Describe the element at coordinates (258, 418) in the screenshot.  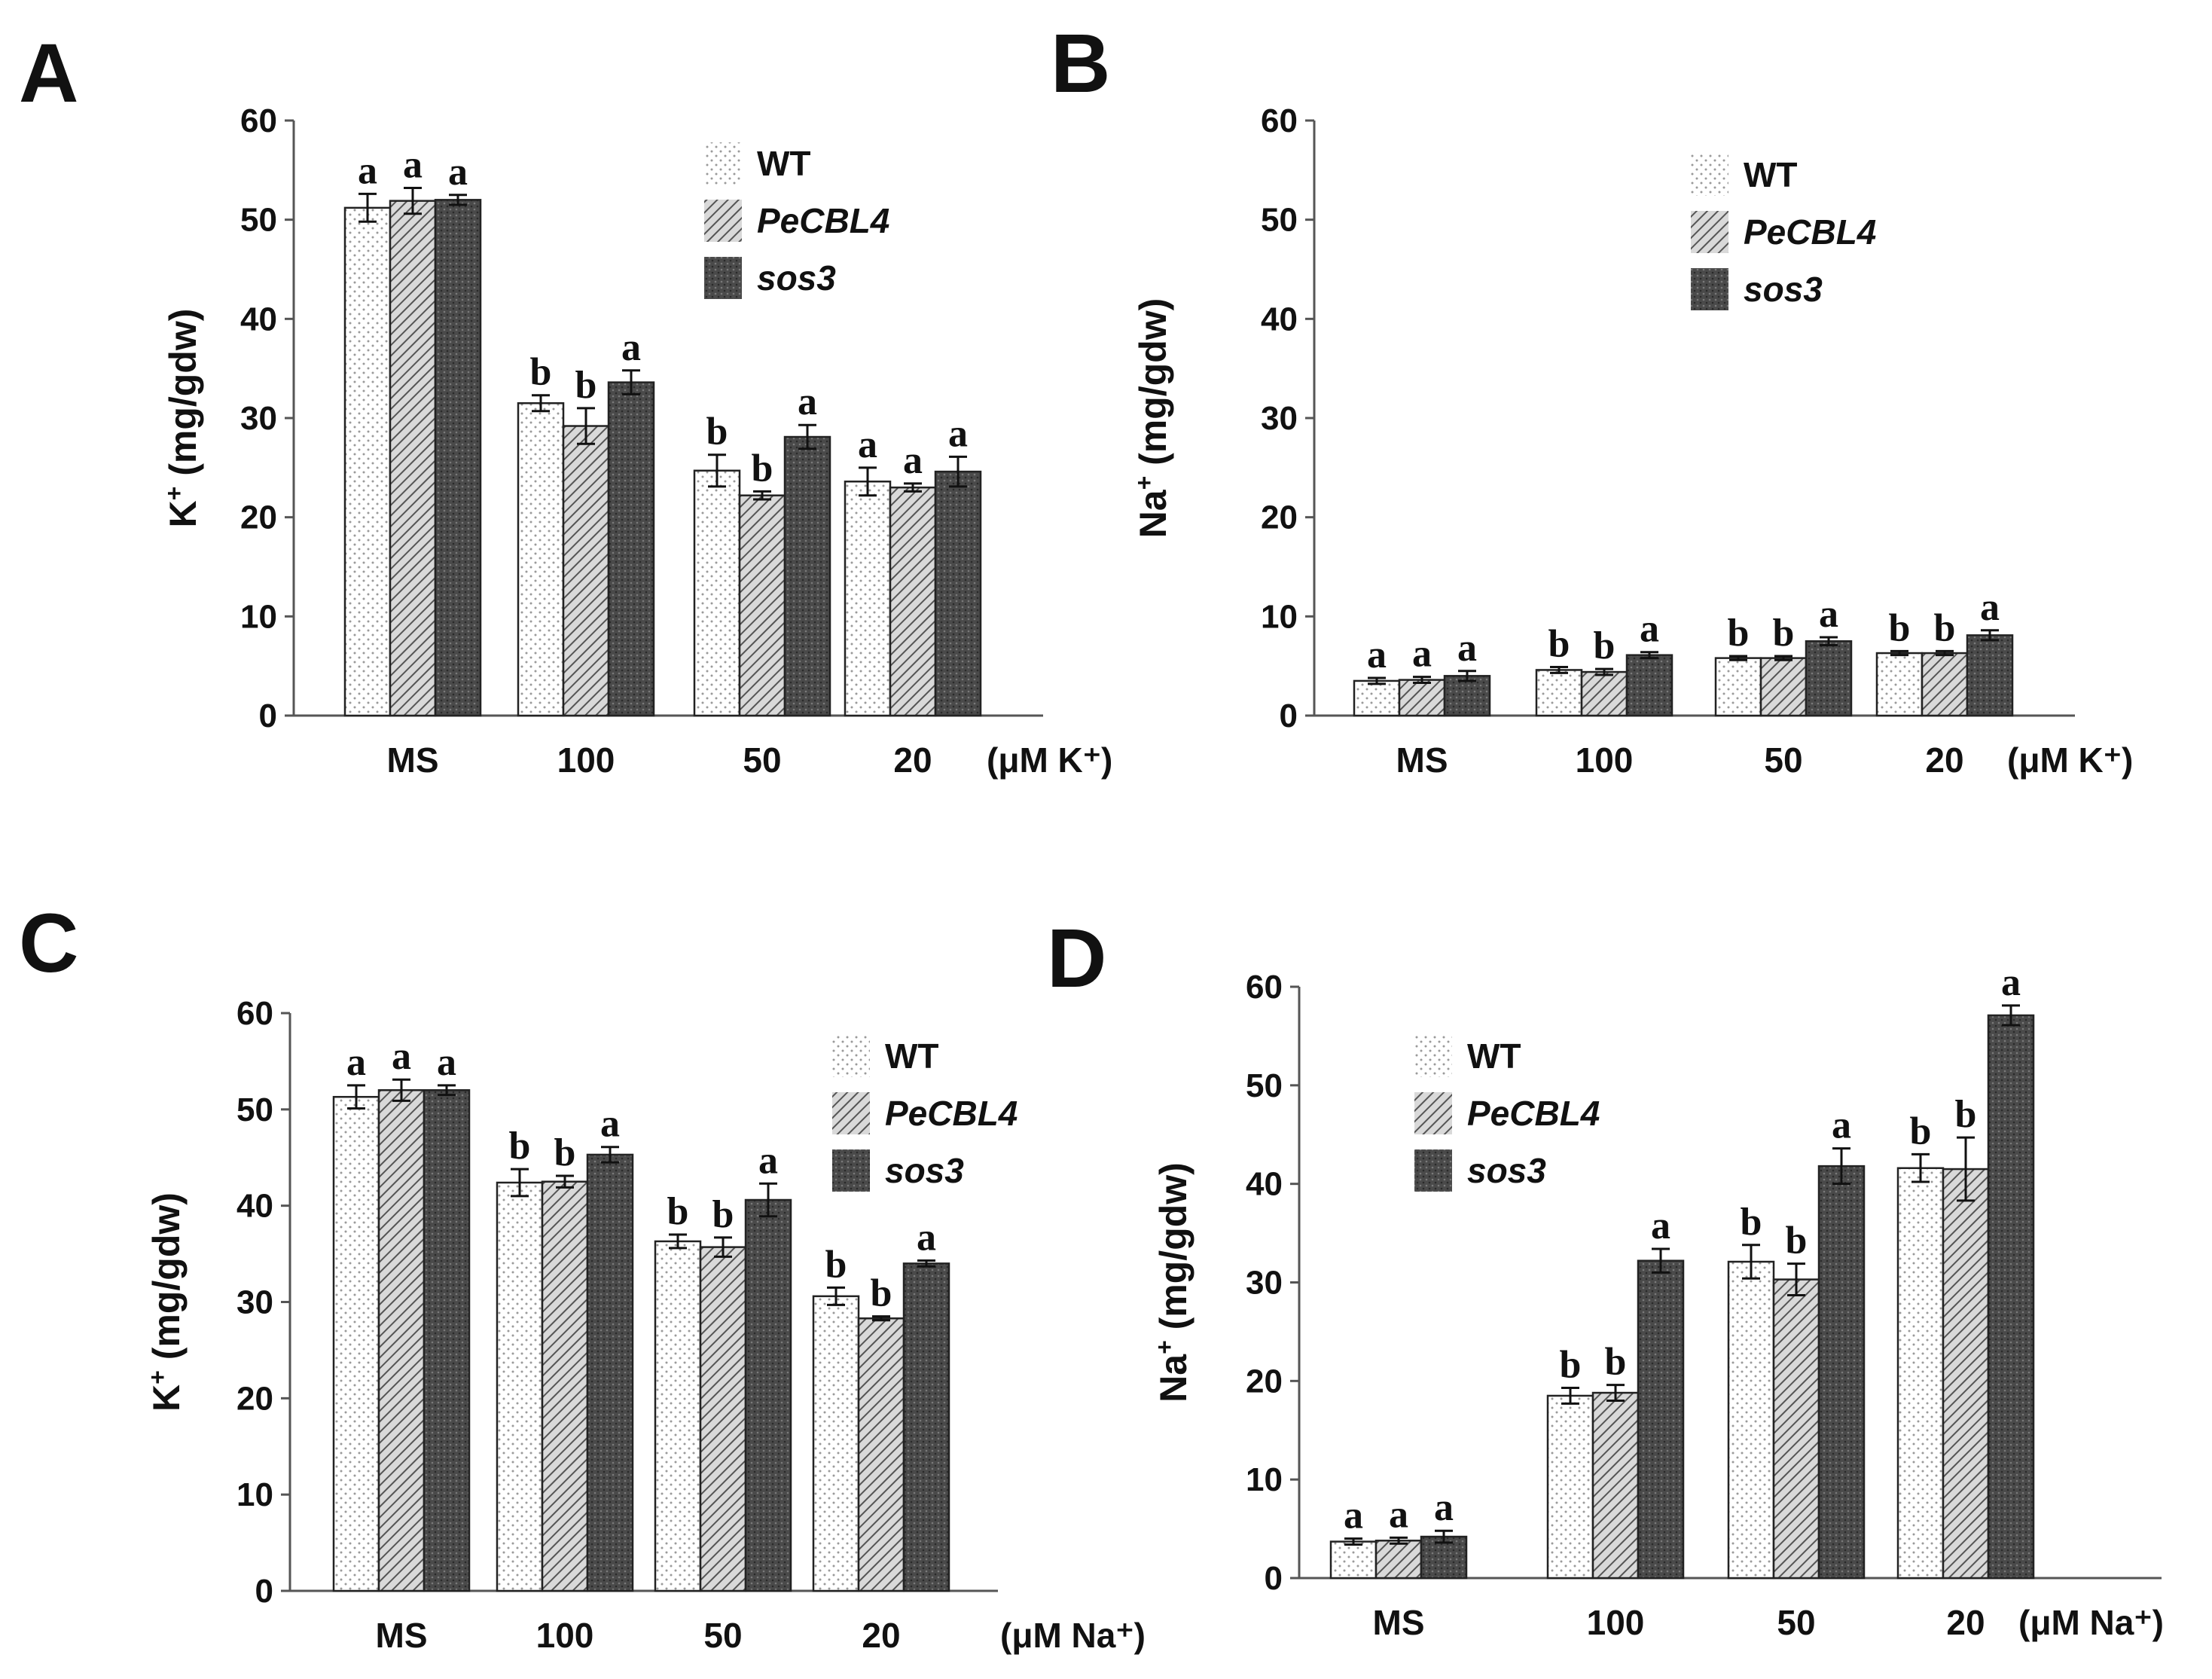
I see `y-tick-label: 30` at that location.